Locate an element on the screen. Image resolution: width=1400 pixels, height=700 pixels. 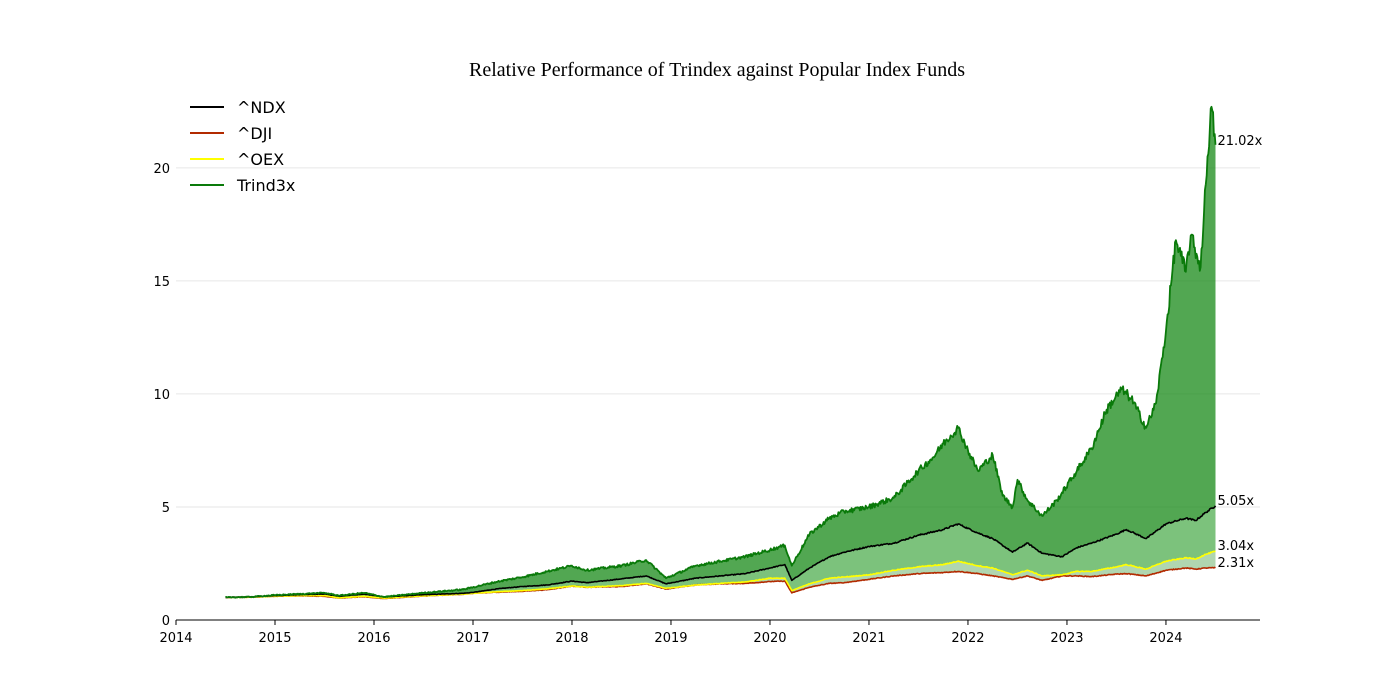
x-tick-label: 2018 is located at coordinates (571, 638).